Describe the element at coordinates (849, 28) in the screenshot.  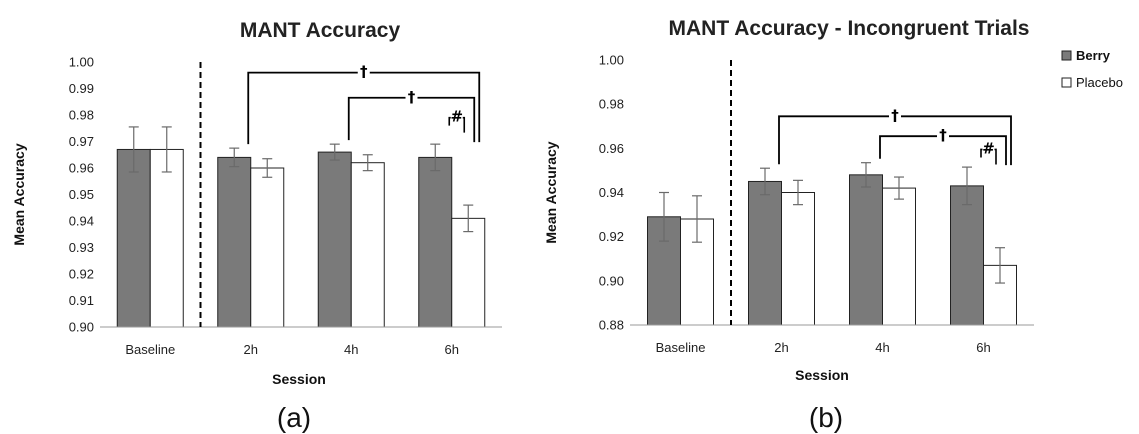
I see `chart-title: MANT Accuracy - Incongruent Trials` at that location.